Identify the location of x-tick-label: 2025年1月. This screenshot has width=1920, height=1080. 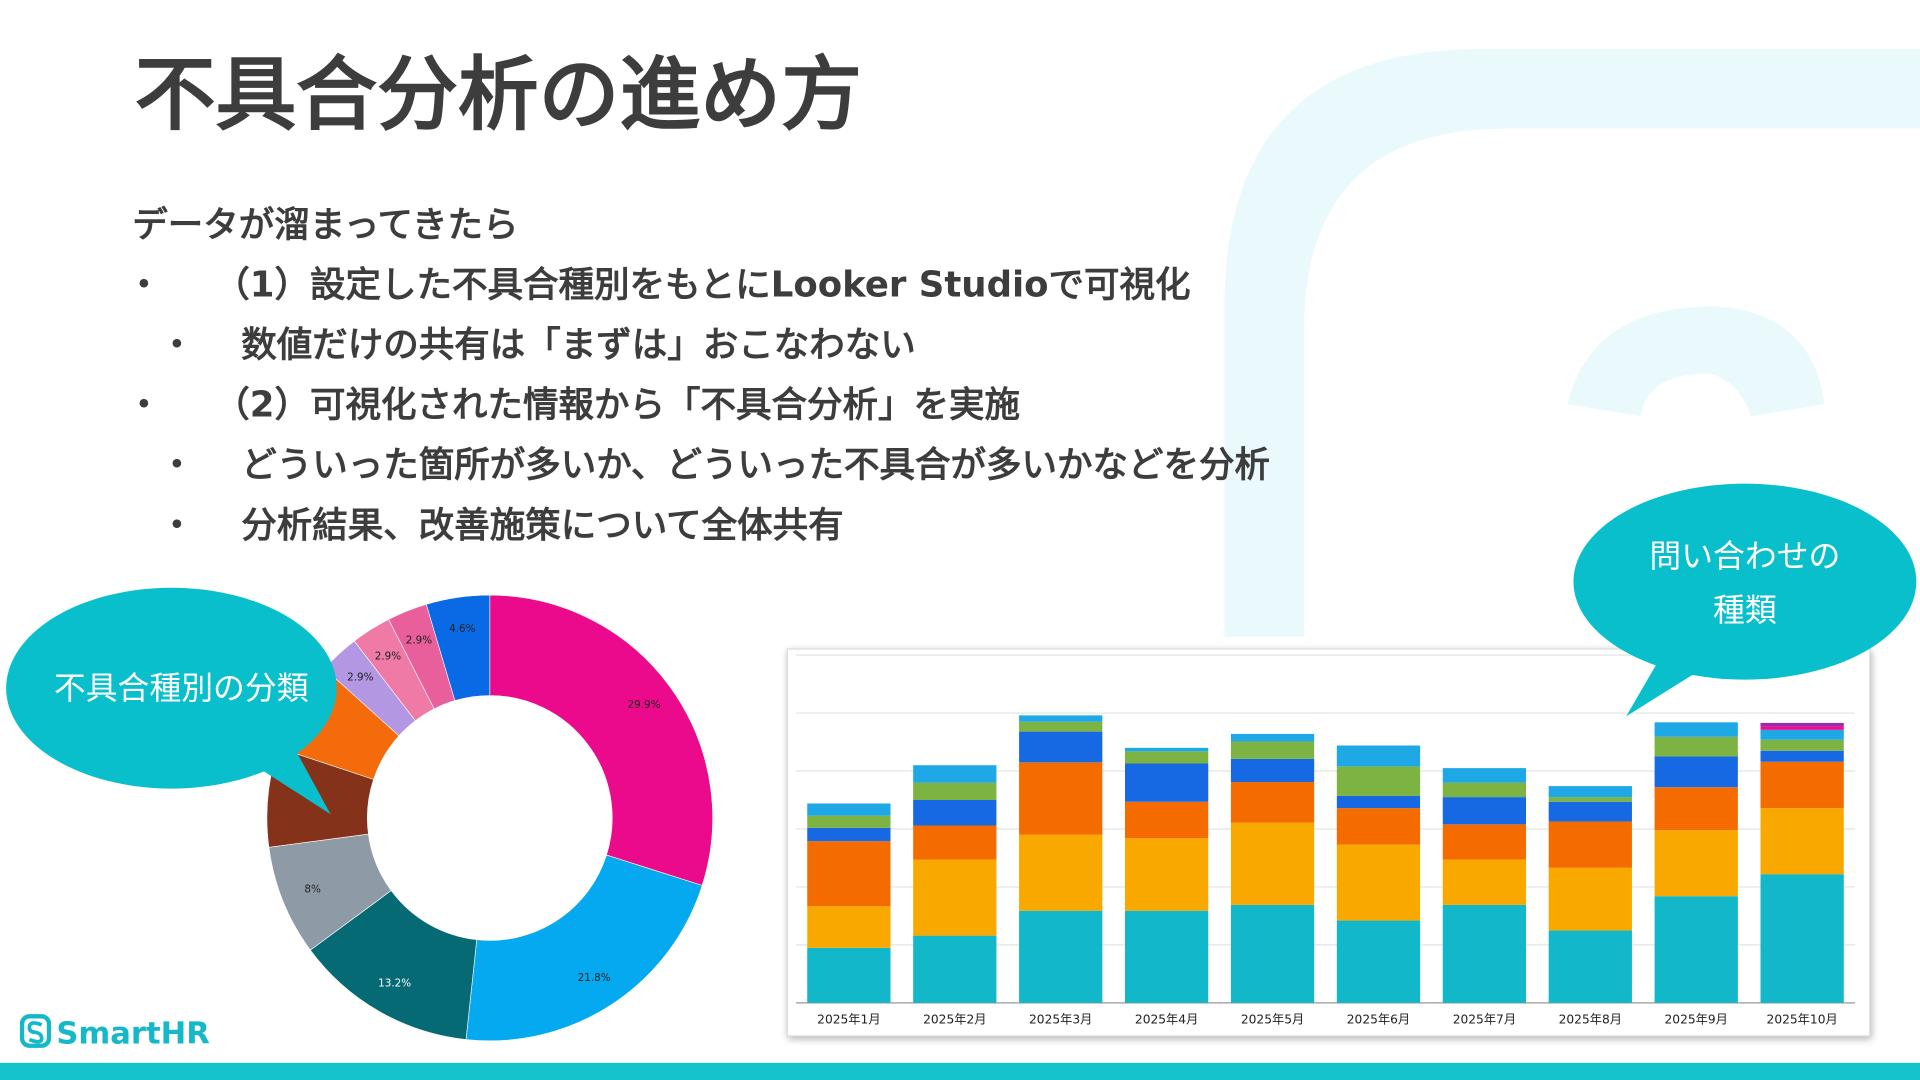
(848, 1020).